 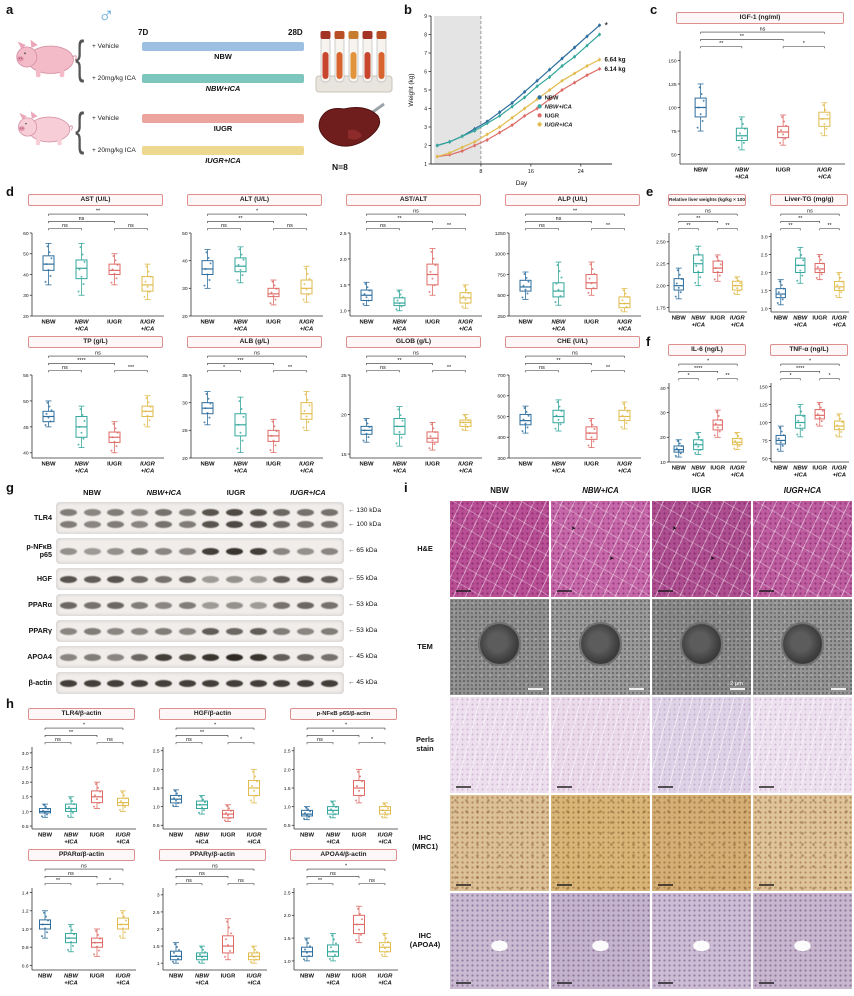 I want to click on svg-text: 20, so click(x=26, y=317).